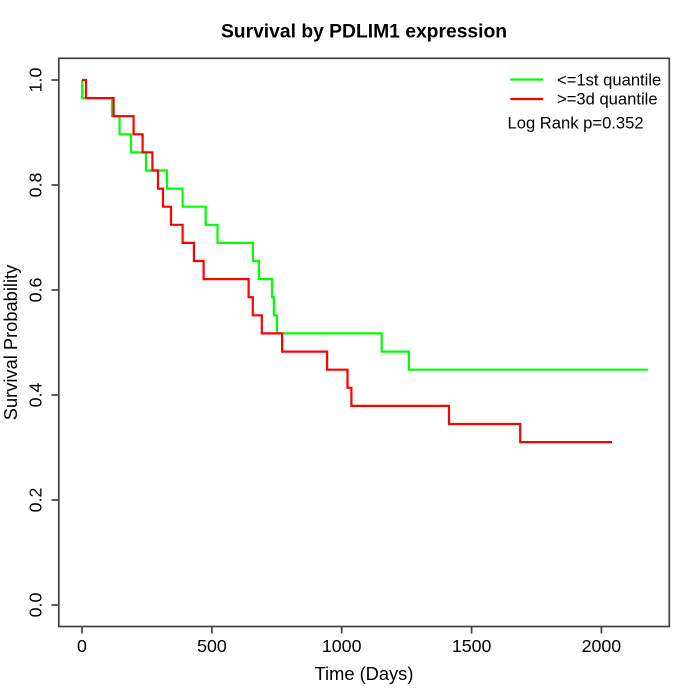  Describe the element at coordinates (36, 500) in the screenshot. I see `svg-text: 0.2` at that location.